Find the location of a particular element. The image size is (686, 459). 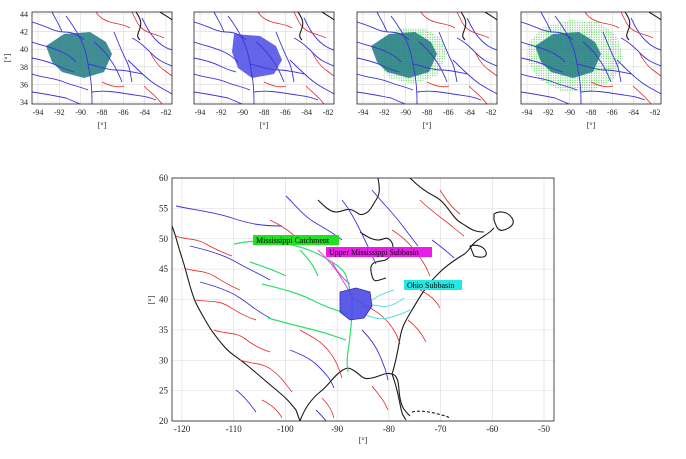

label-upper-mississippi-bg is located at coordinates (379, 252).